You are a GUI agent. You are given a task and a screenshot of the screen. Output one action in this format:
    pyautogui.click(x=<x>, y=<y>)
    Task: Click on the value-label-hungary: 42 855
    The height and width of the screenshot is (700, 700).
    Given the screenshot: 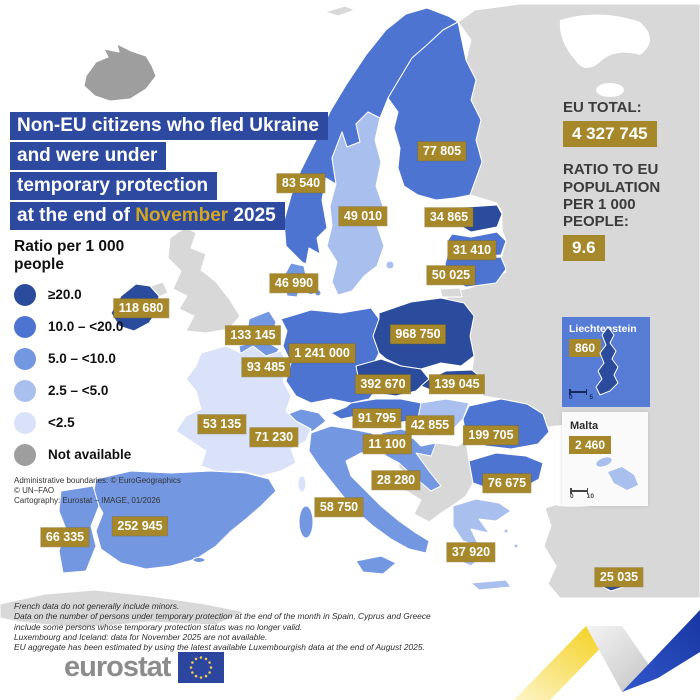 What is the action you would take?
    pyautogui.click(x=430, y=425)
    